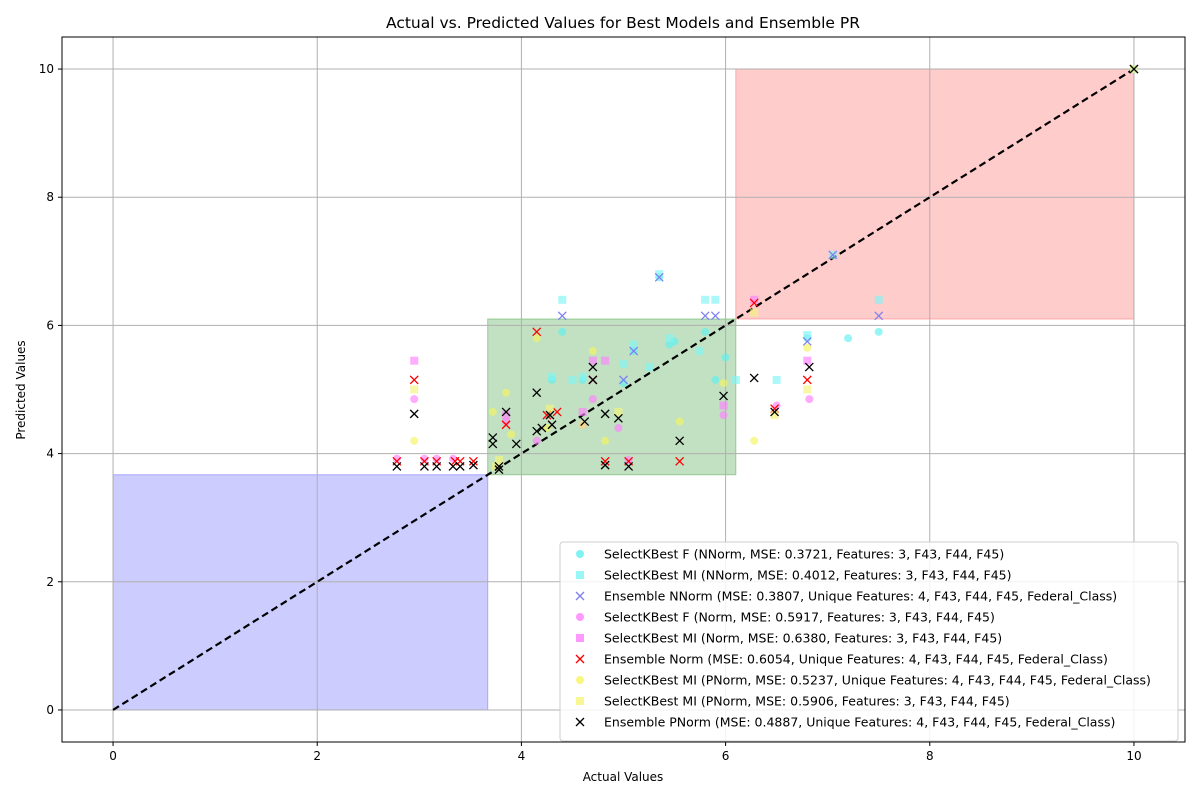 The width and height of the screenshot is (1200, 800). Describe the element at coordinates (50, 325) in the screenshot. I see `y-tick-label: 6` at that location.